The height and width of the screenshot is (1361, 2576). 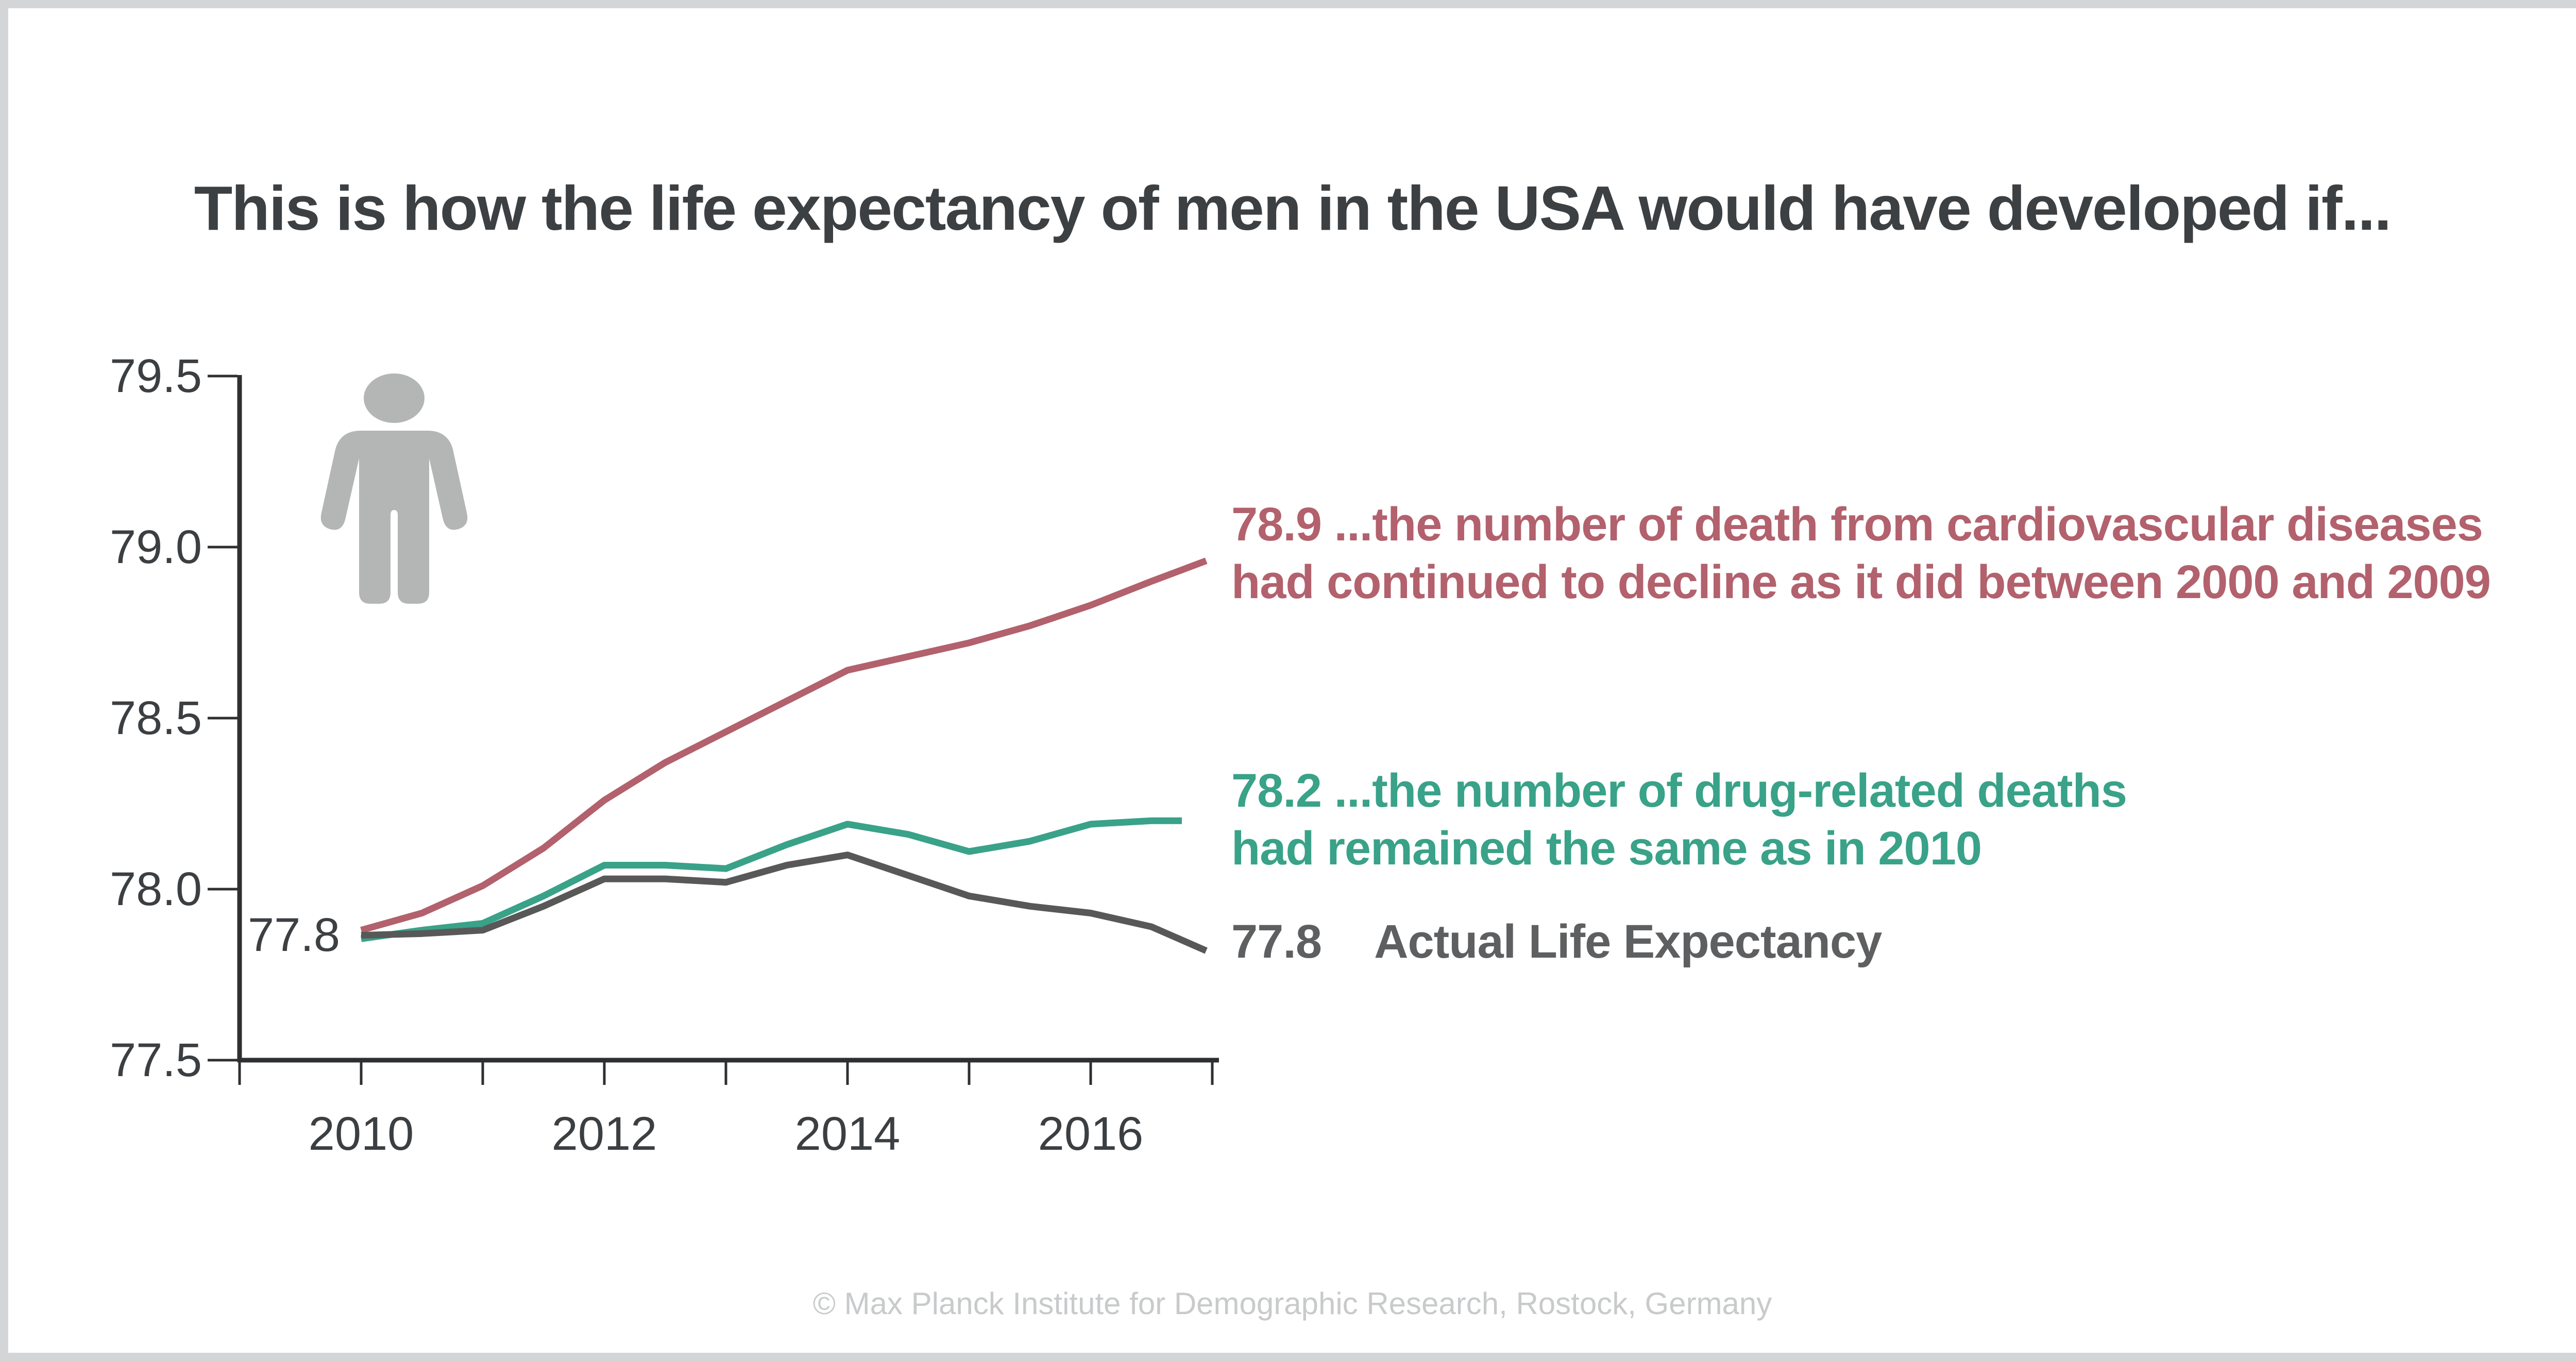 I want to click on x-tick-label-2012: 2012, so click(x=604, y=1134).